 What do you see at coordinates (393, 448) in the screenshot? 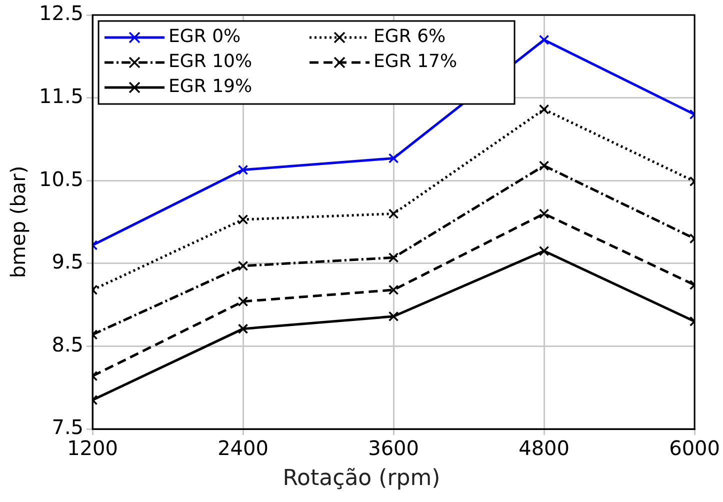
I see `x-tick-label: 3600` at bounding box center [393, 448].